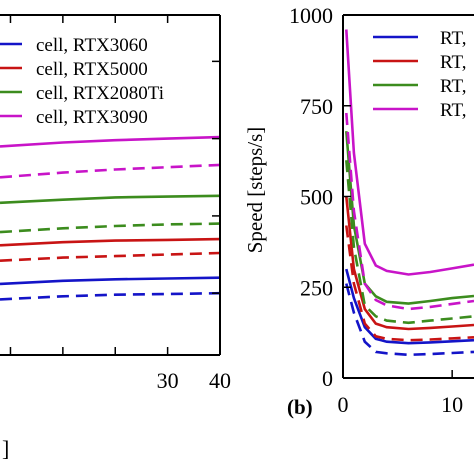  What do you see at coordinates (419, 74) in the screenshot?
I see `panel-b-legend: RT, RT, RT, RT,` at bounding box center [419, 74].